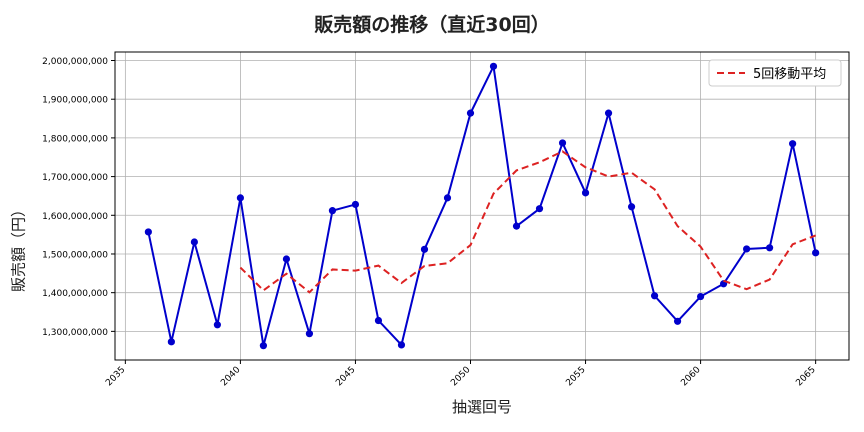  Describe the element at coordinates (75, 255) in the screenshot. I see `y-tick-label: 1,500,000,000` at that location.